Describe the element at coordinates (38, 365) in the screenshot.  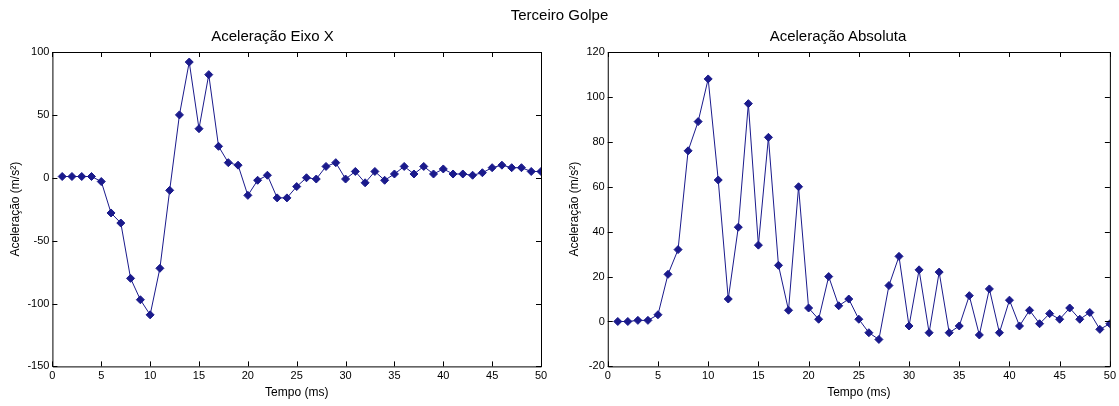
I see `y-tick-label: -150` at that location.